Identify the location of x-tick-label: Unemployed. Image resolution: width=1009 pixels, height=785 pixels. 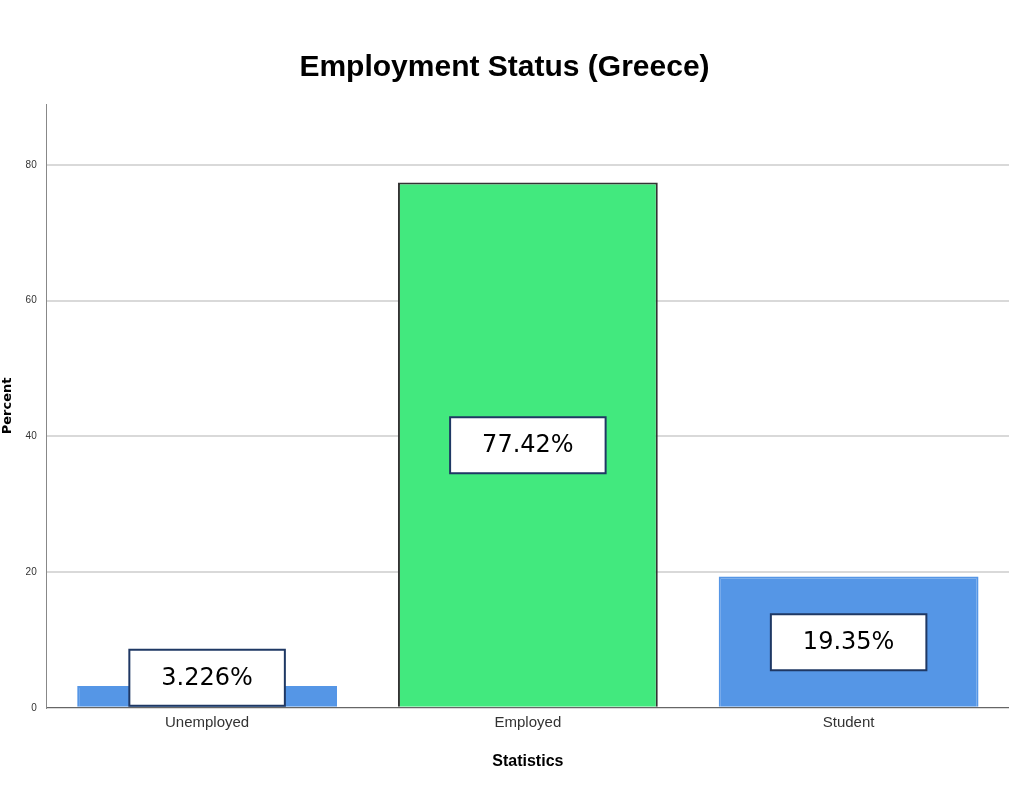
(207, 721).